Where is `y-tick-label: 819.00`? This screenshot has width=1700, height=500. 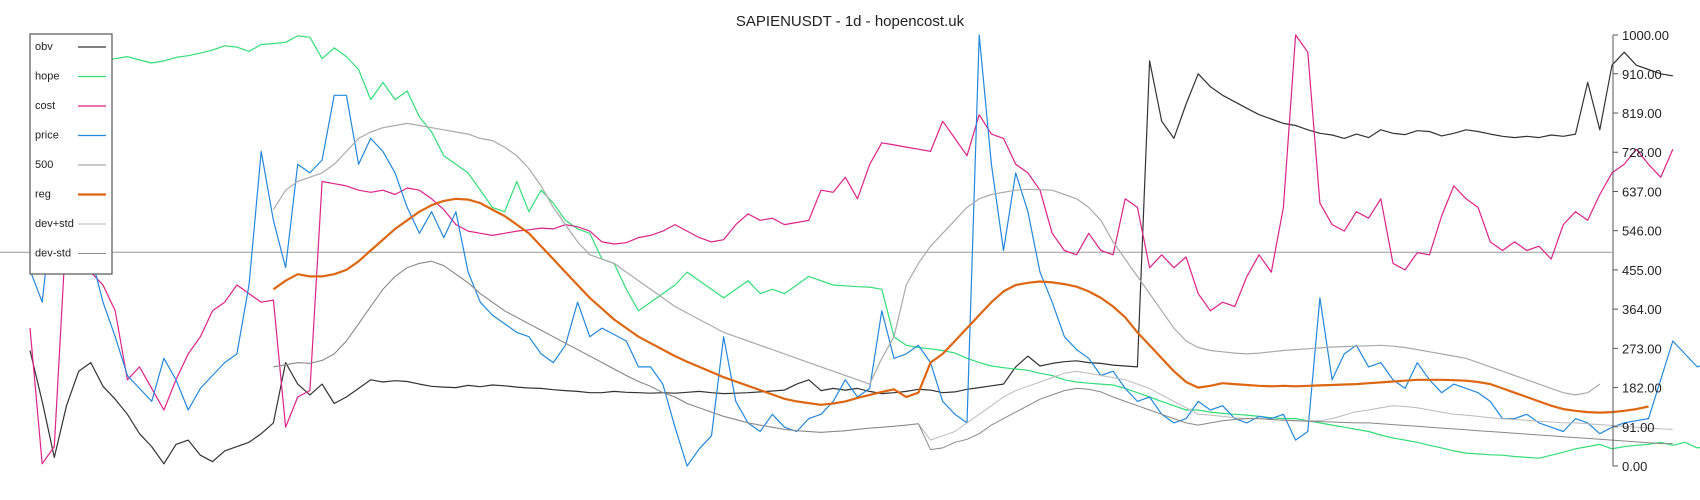
y-tick-label: 819.00 is located at coordinates (1642, 113).